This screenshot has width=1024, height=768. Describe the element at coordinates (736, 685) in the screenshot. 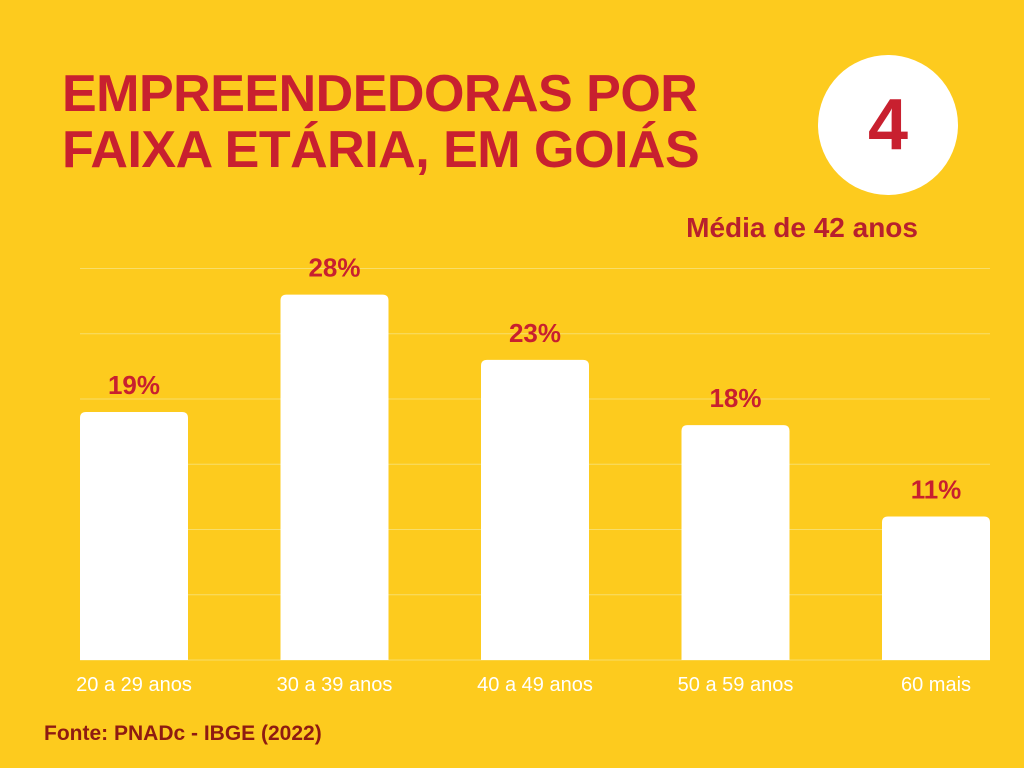

I see `x-tick-label: 50 a 59 anos` at that location.